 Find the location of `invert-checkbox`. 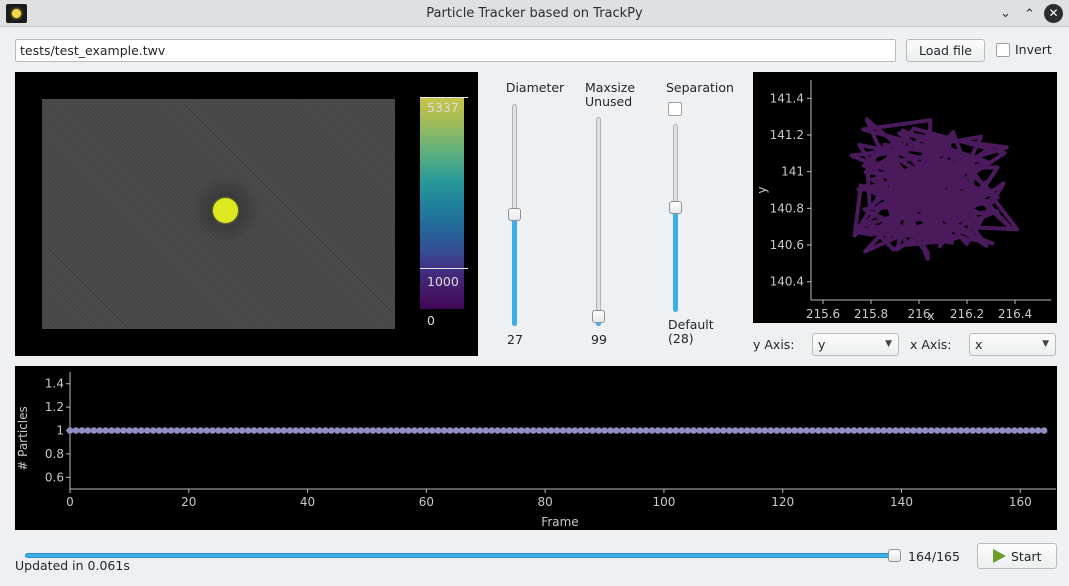

invert-checkbox is located at coordinates (1003, 50).